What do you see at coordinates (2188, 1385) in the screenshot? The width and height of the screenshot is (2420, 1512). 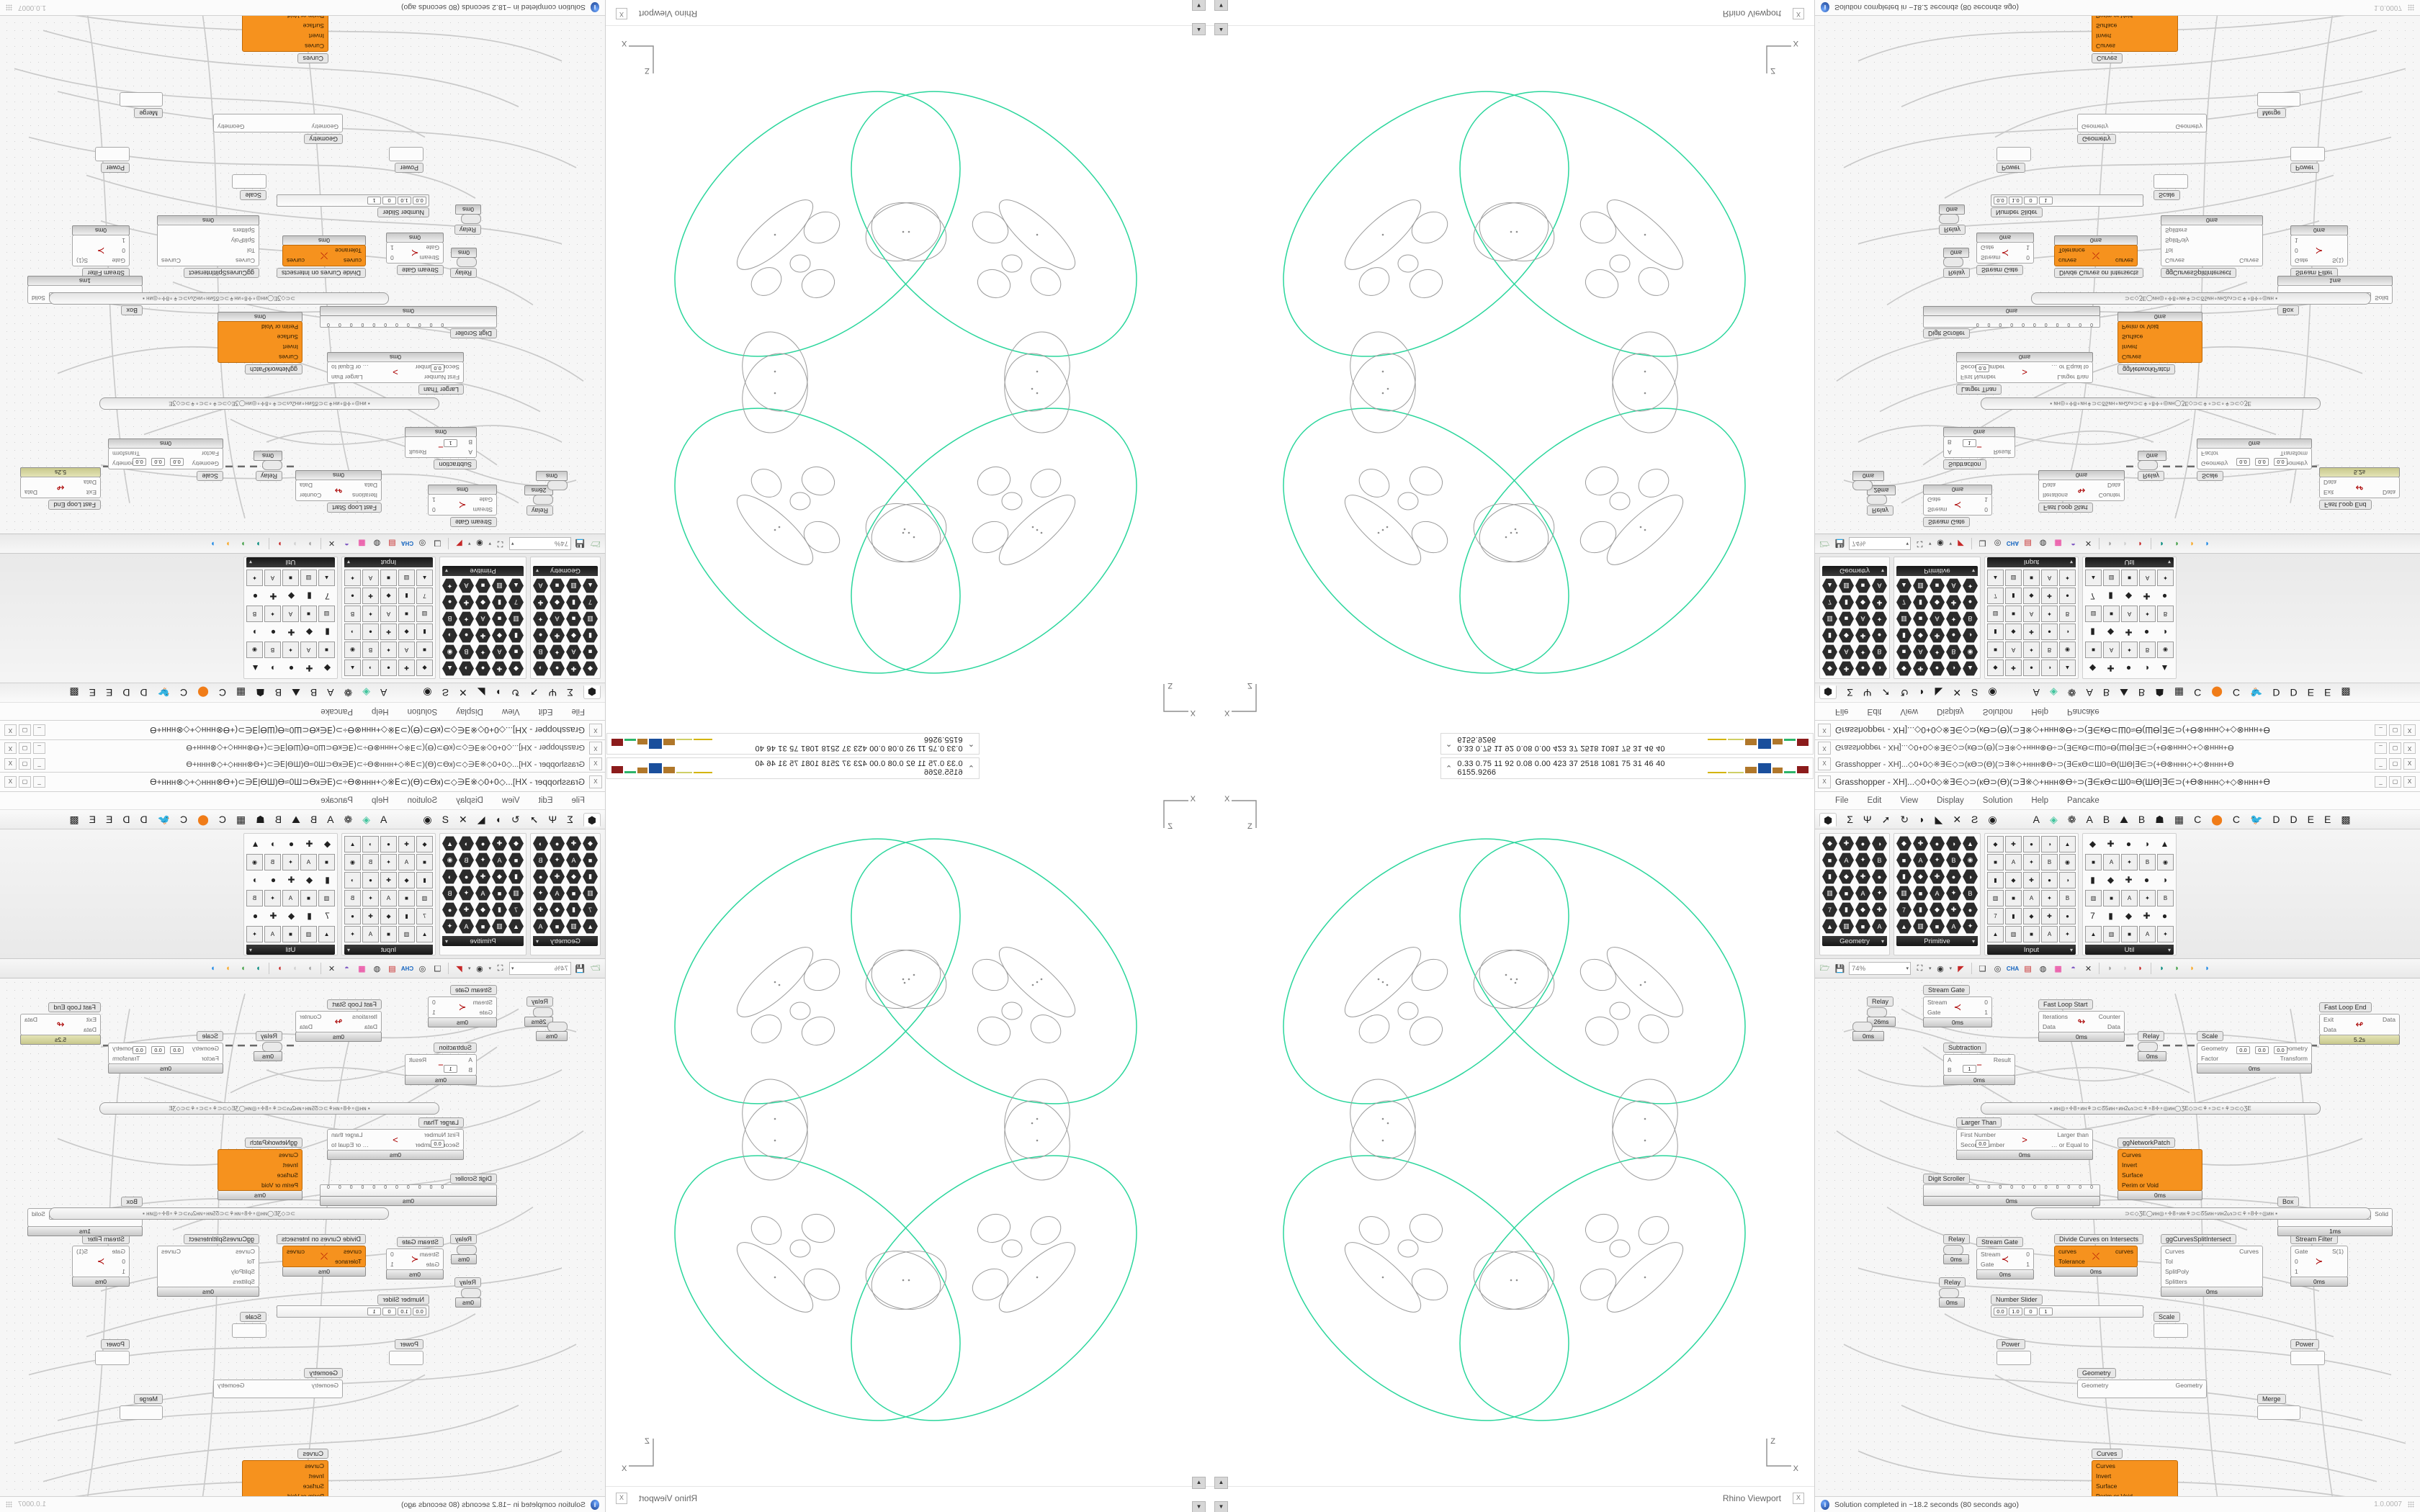 I see `output-port: Geometry` at bounding box center [2188, 1385].